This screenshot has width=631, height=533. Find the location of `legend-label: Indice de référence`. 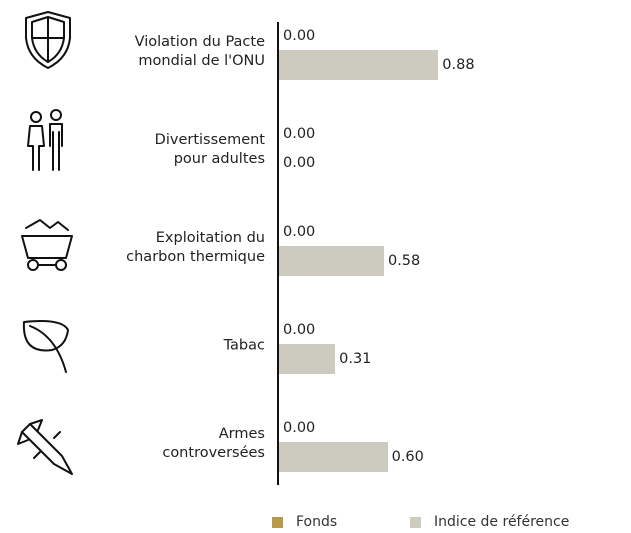

legend-label: Indice de référence is located at coordinates (502, 522).